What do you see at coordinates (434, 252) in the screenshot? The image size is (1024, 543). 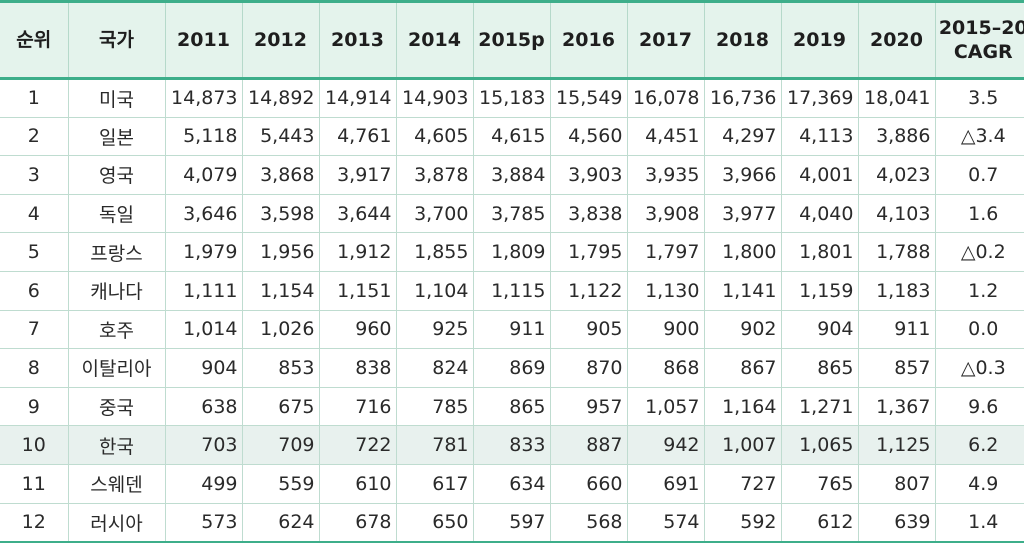 I see `value-cell: 1,855` at bounding box center [434, 252].